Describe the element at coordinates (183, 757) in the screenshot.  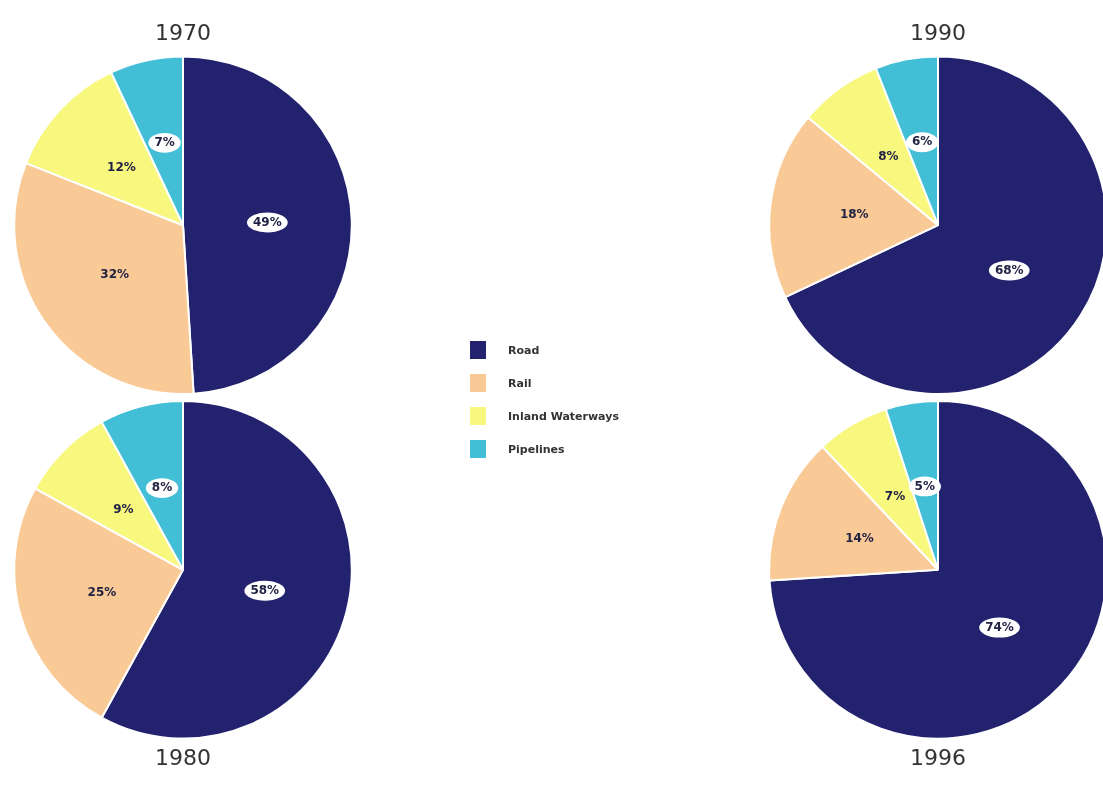
I see `text: 1980` at that location.